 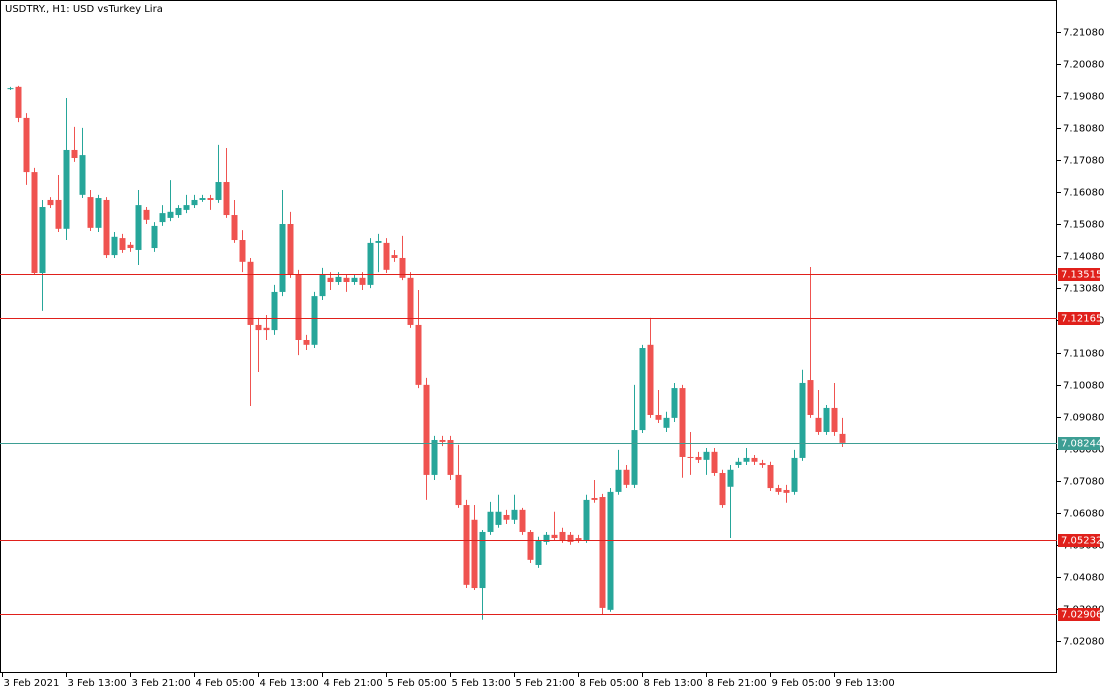 I want to click on x-tick-label: 8 Feb 21:00, so click(x=737, y=683).